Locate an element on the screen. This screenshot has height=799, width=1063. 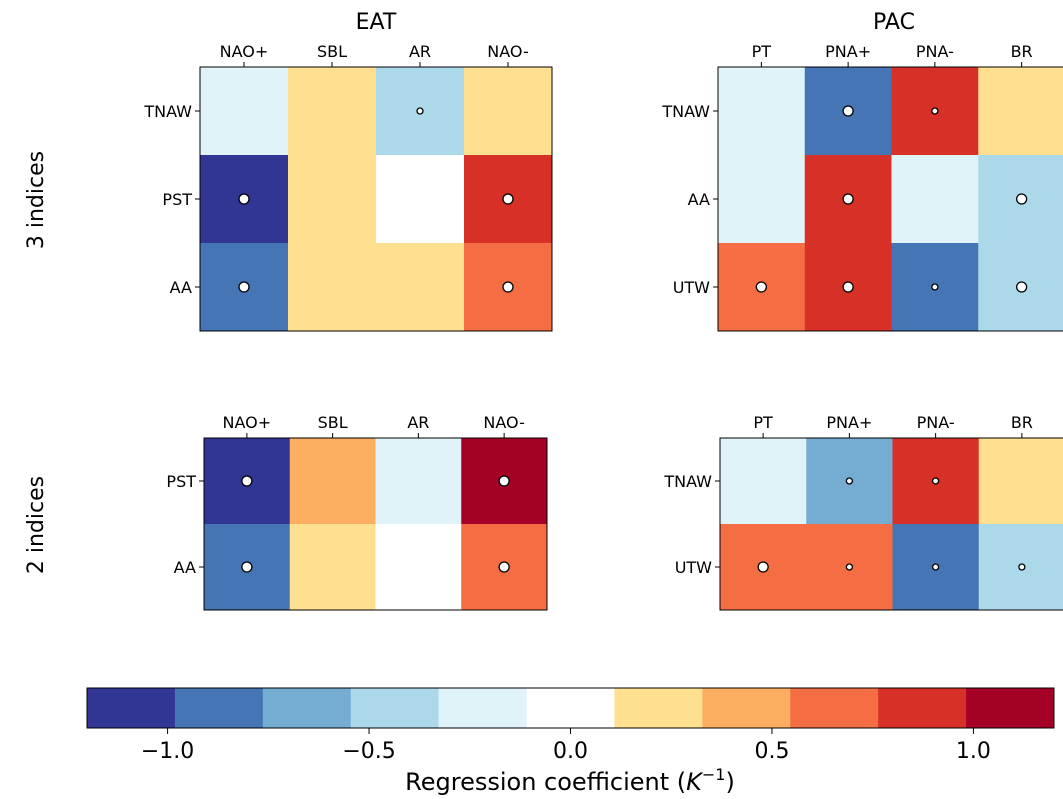
heatmap-panel-pac-2-indices: PT PNA+ PNA- BR TNAW UTW is located at coordinates (863, 512).